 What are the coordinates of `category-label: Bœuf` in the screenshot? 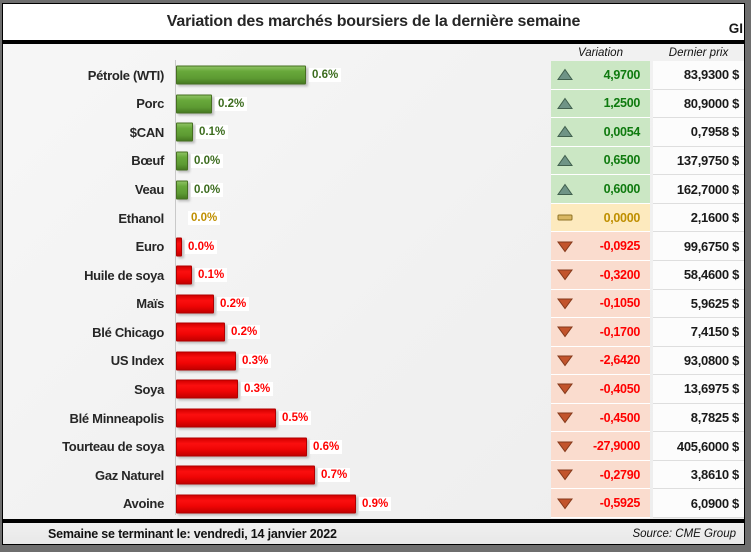 It's located at (147, 161).